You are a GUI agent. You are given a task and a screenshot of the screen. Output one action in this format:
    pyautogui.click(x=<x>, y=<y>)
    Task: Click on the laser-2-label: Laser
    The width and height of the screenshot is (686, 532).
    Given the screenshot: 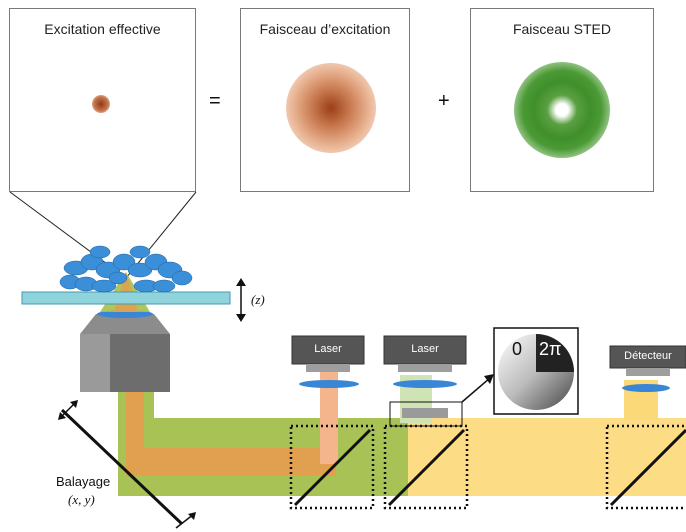 What is the action you would take?
    pyautogui.click(x=425, y=349)
    